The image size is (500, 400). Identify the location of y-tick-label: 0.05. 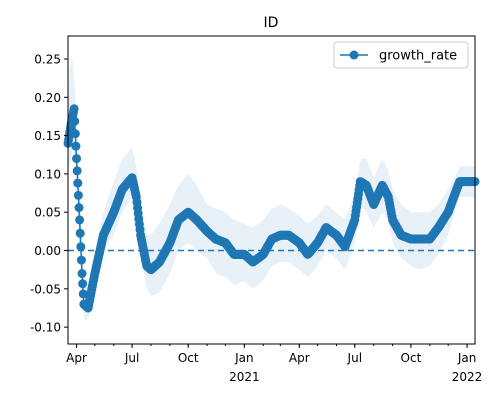
(47, 213).